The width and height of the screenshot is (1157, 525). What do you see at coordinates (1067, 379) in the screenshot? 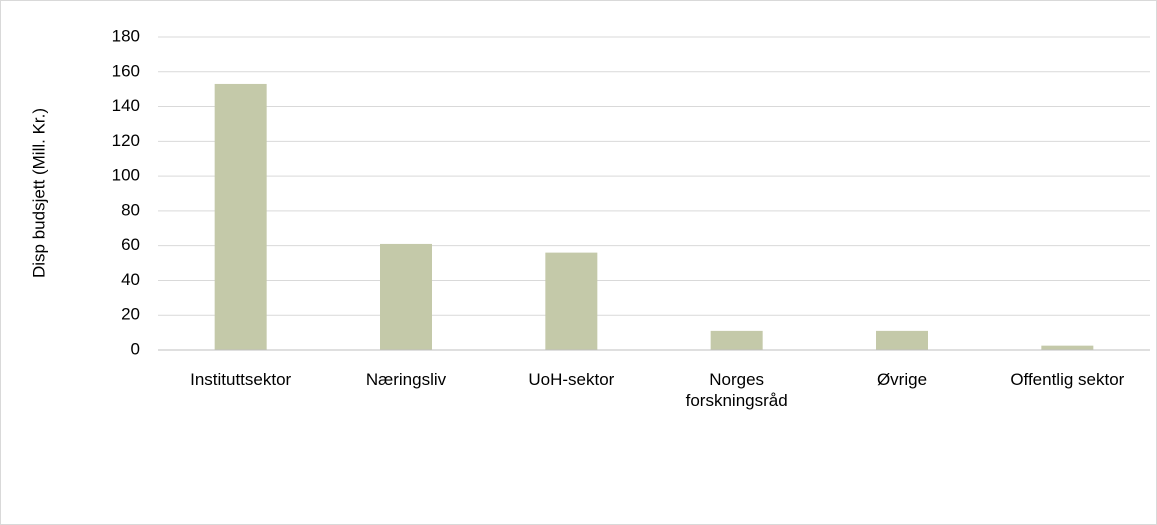
I see `x-tick-label: Offentlig sektor` at bounding box center [1067, 379].